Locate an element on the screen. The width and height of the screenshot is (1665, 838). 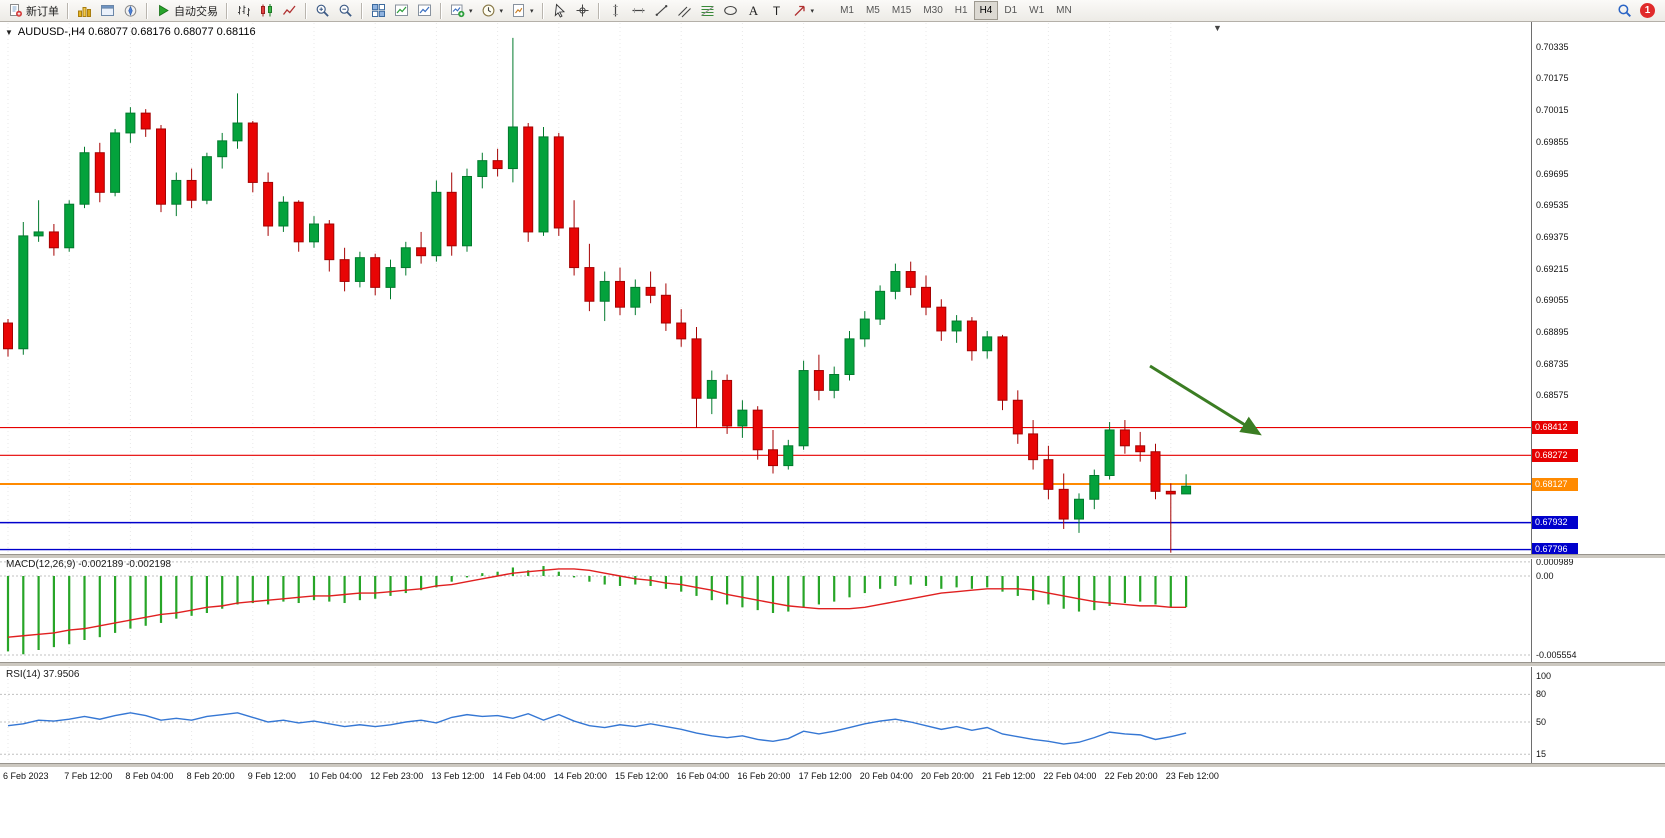
text-a-icon: A is located at coordinates (753, 10).